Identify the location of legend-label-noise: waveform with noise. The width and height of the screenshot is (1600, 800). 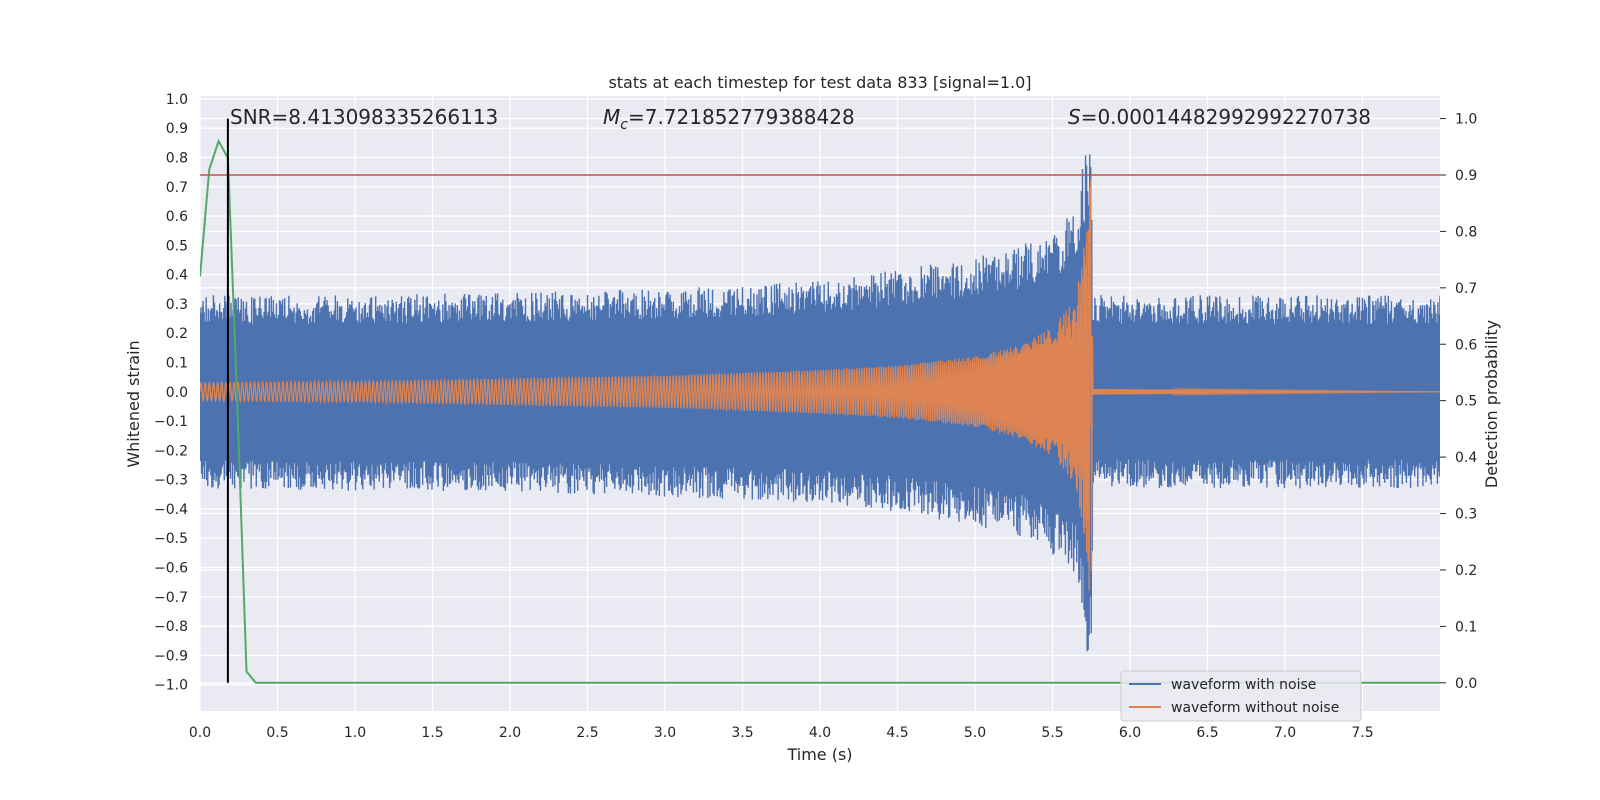
(1243, 685).